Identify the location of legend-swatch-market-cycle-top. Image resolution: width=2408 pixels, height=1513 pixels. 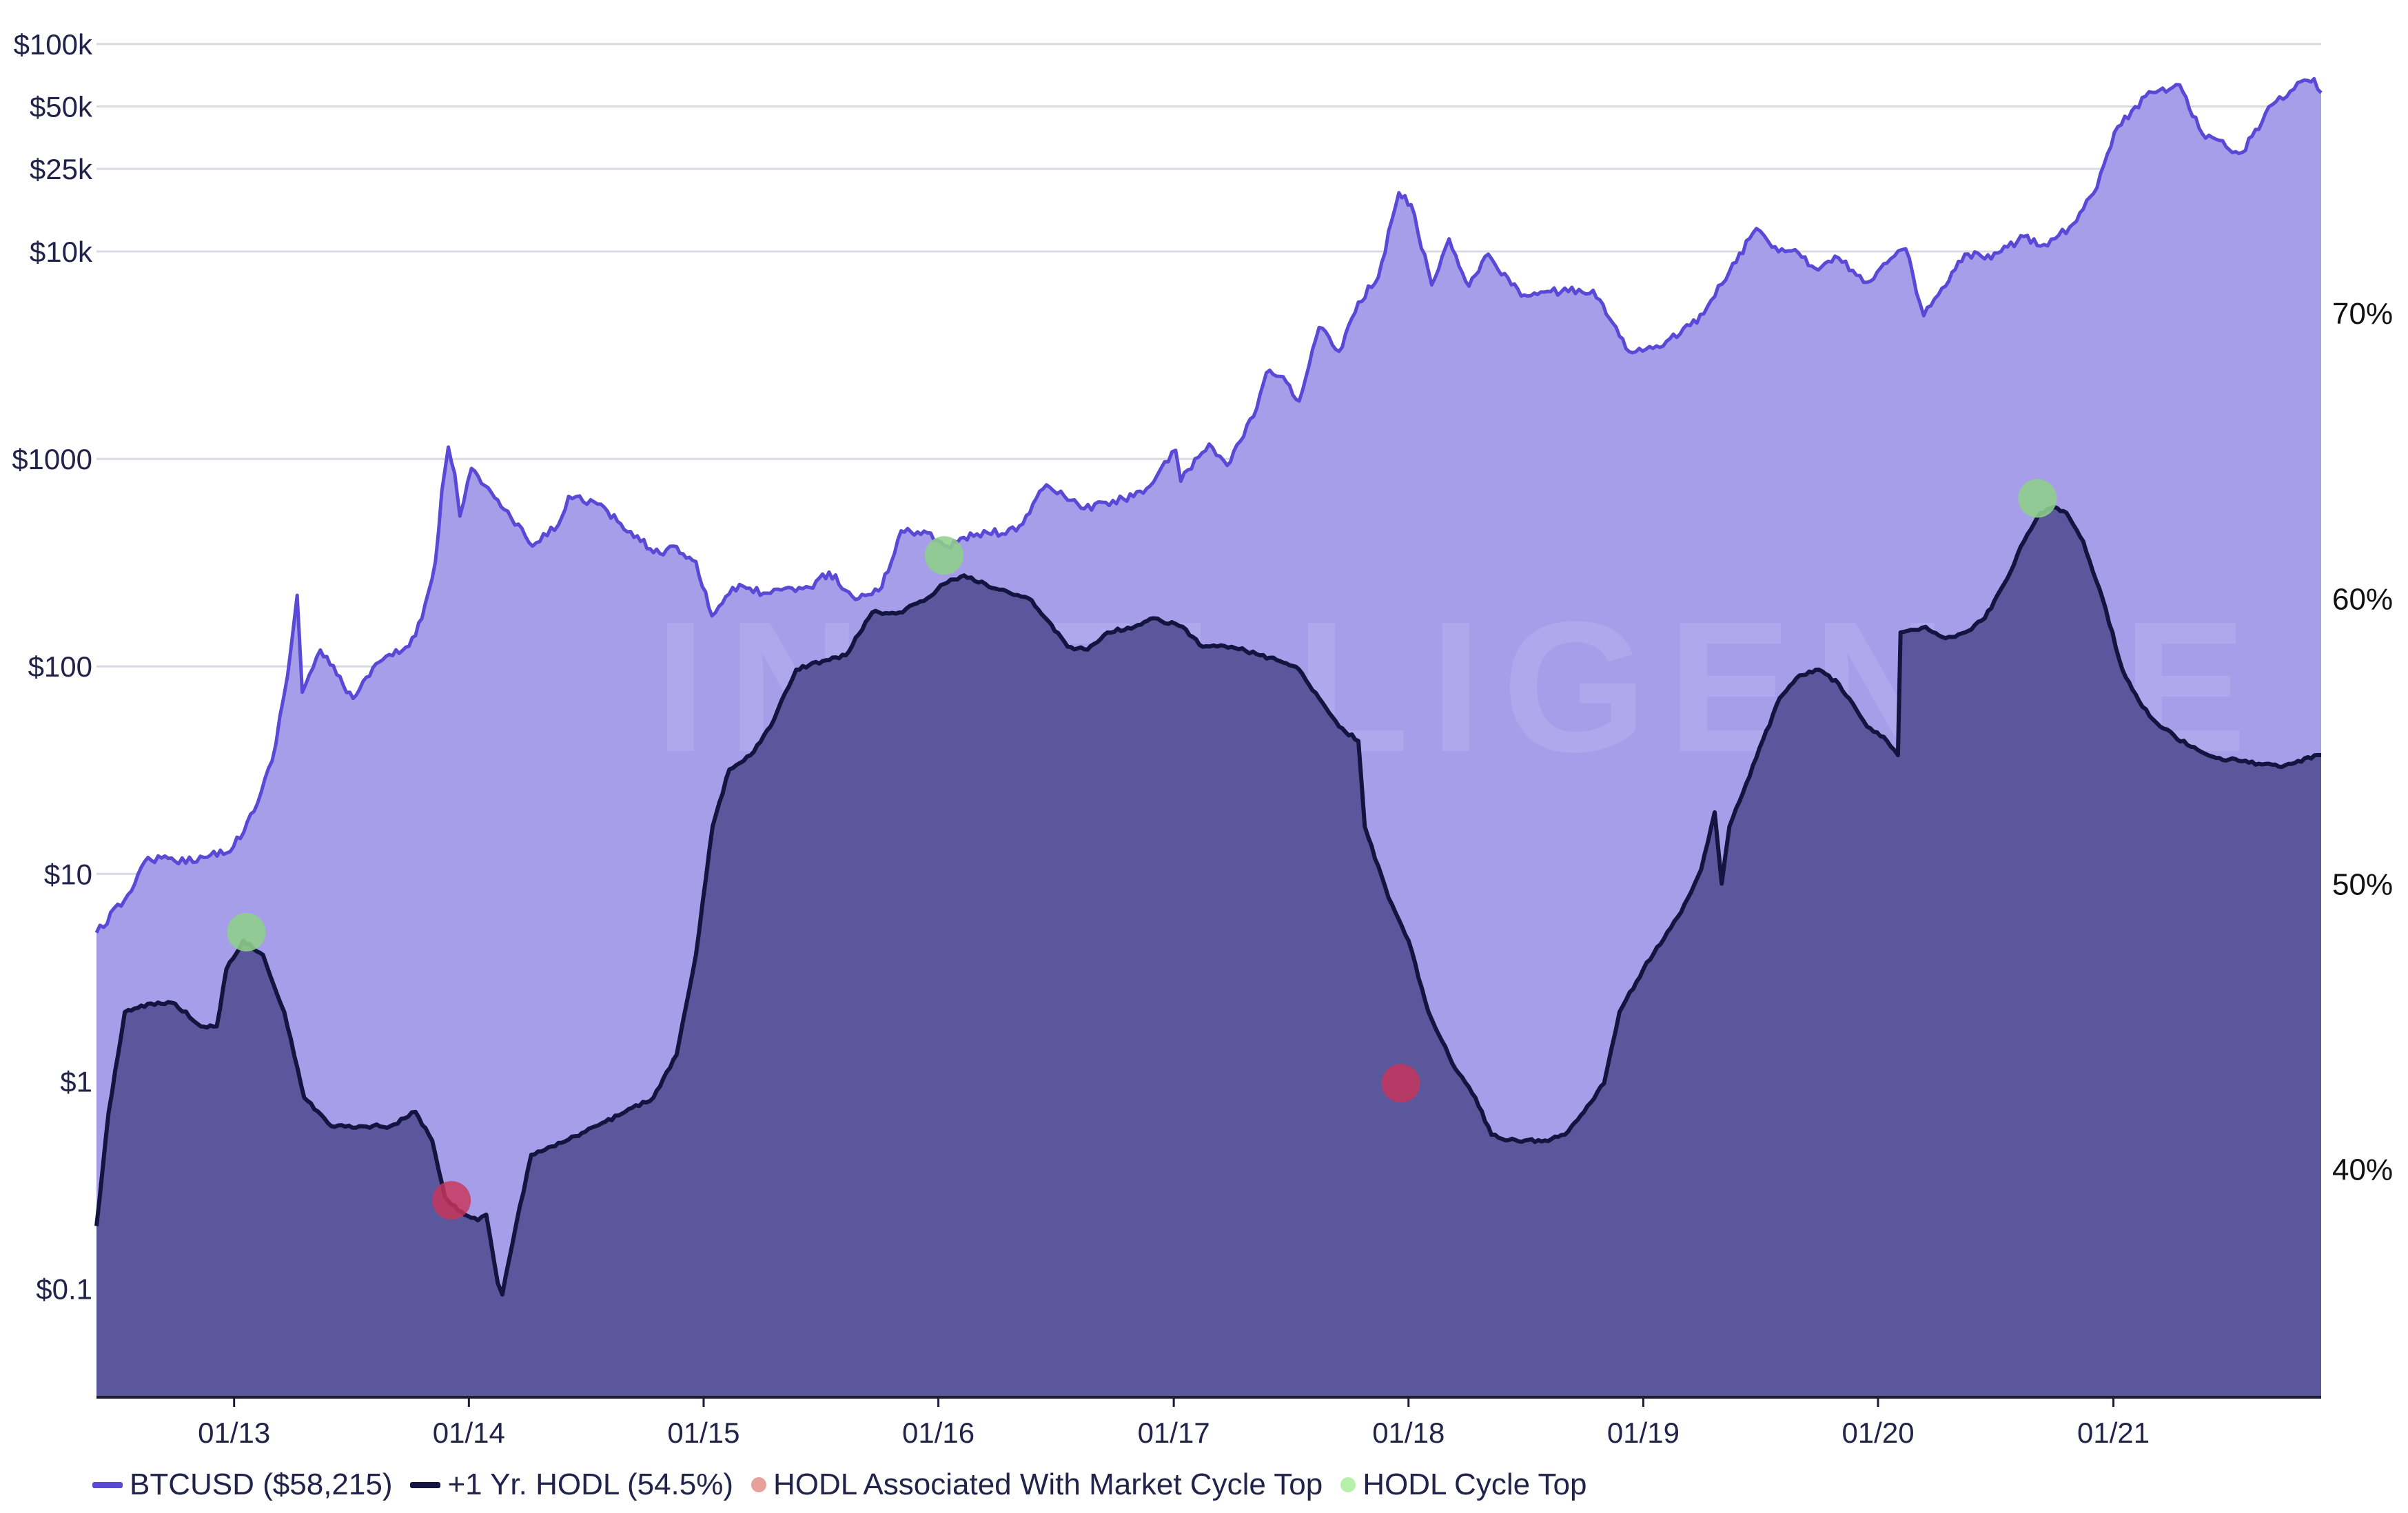
(759, 1484).